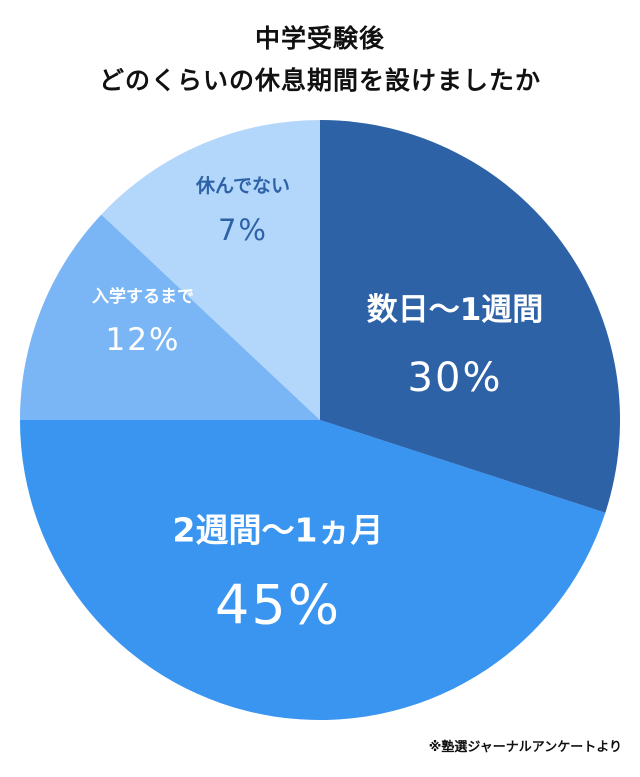 This screenshot has height=777, width=640. What do you see at coordinates (278, 605) in the screenshot?
I see `slice-value-label-1: 45%` at bounding box center [278, 605].